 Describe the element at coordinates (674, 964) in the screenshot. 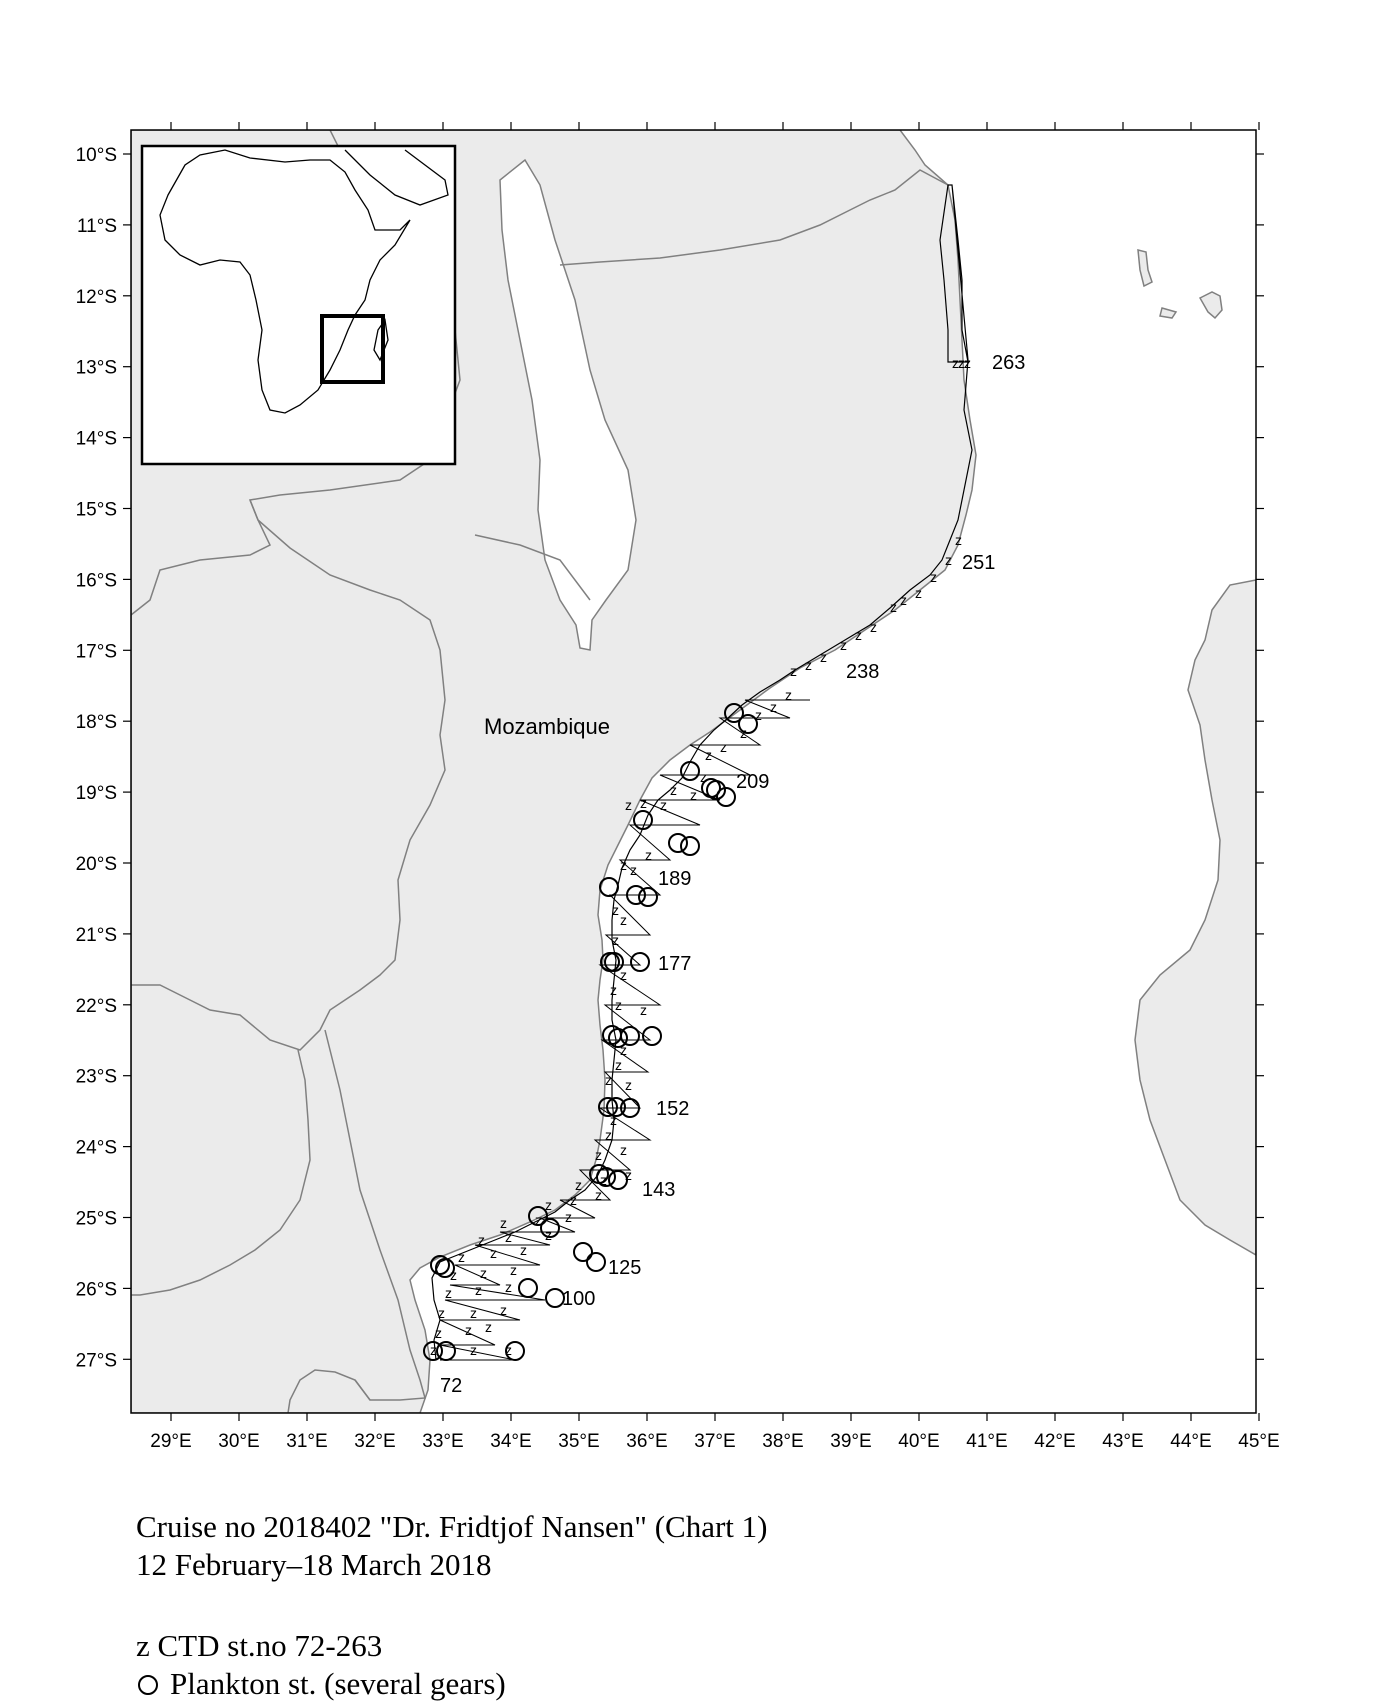

I see `station-label-177: 177` at that location.